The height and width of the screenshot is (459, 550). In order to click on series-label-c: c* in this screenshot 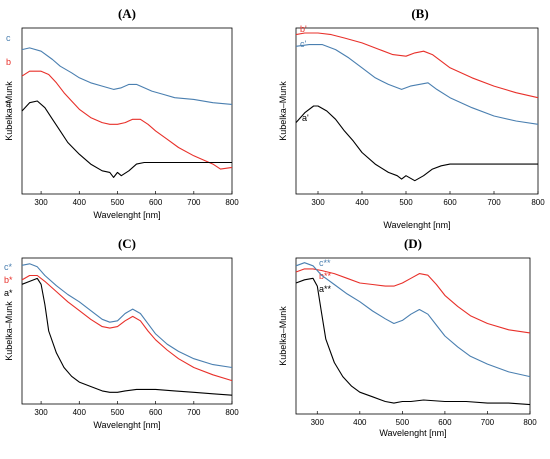, I will do `click(8, 267)`.